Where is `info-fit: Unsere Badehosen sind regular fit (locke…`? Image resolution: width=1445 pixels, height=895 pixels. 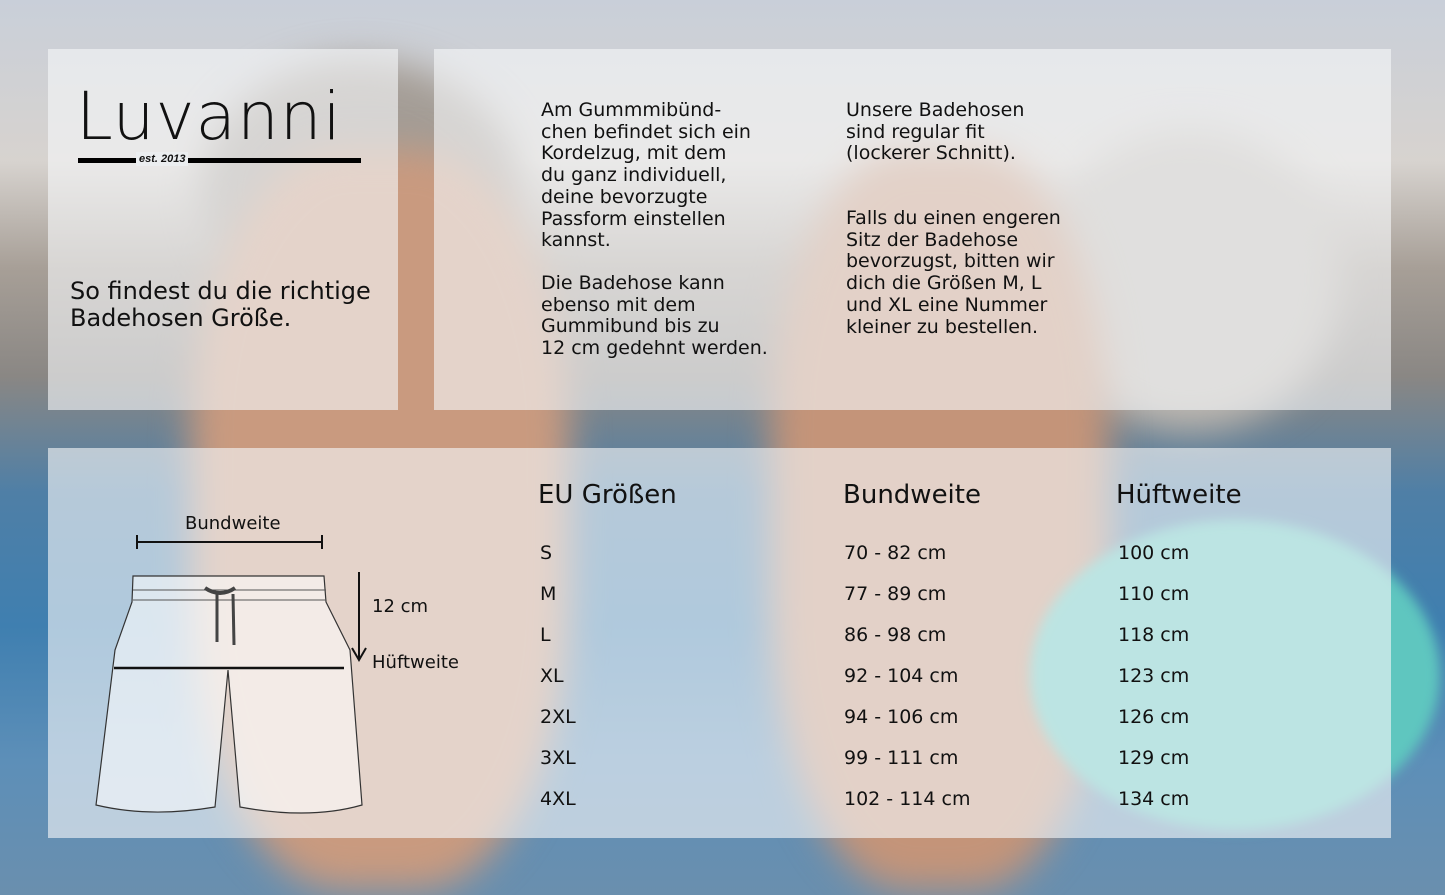
info-fit: Unsere Badehosen sind regular fit (locke… is located at coordinates (935, 132).